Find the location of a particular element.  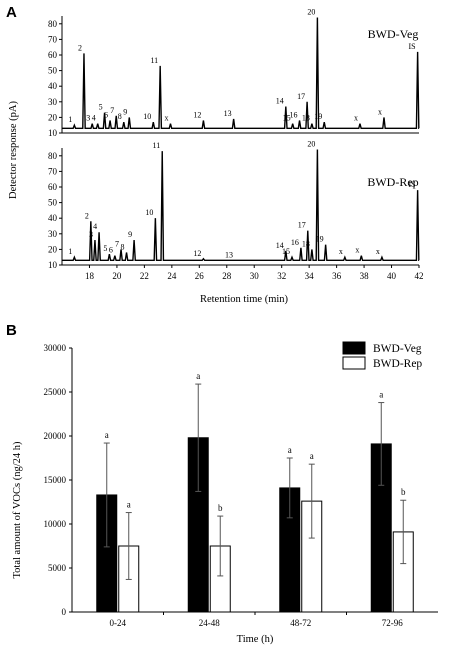

peak-label: 6 is located at coordinates (106, 115).